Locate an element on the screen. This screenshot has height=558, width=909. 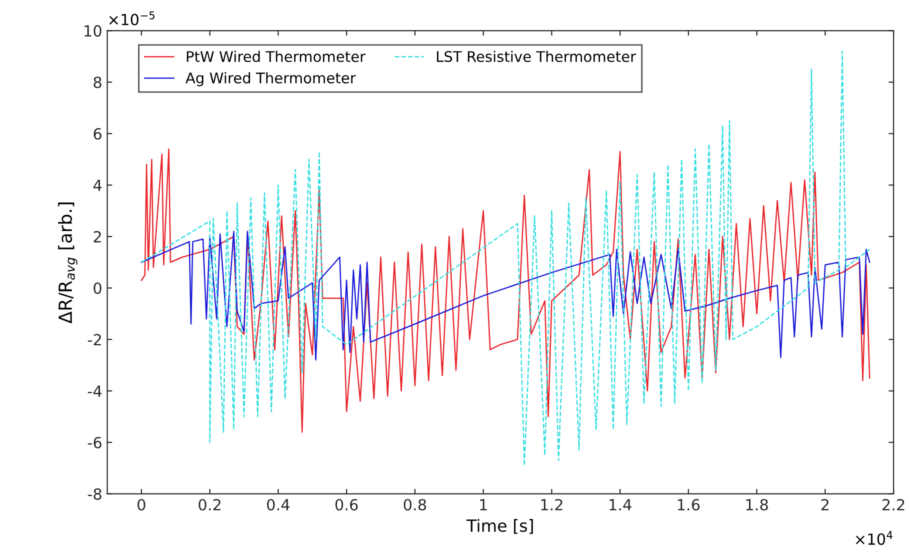
y-tick-label: 8 is located at coordinates (98, 82).